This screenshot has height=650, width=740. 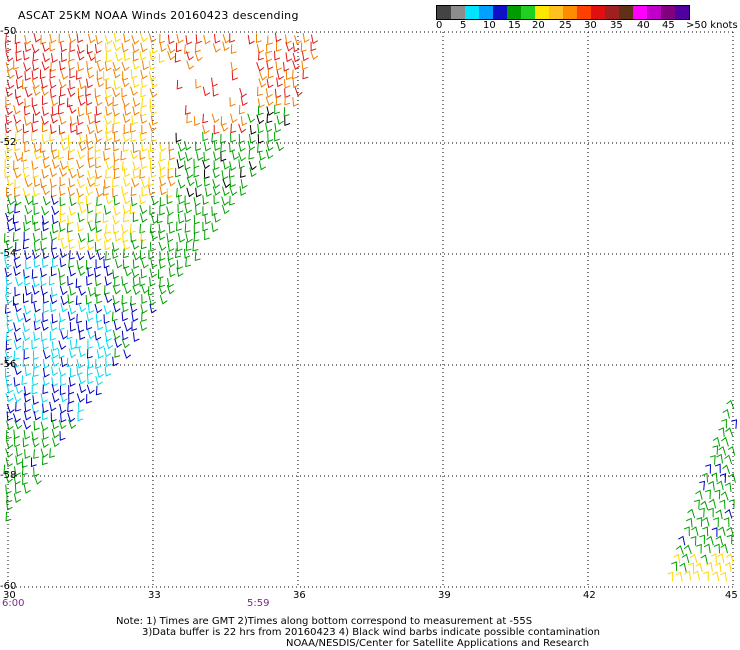 I want to click on legend-swatch, so click(x=514, y=12).